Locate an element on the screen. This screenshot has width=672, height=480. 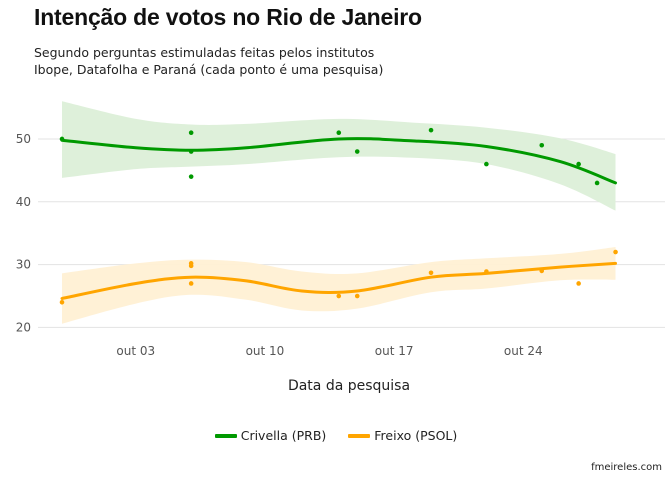
legend-item-freixo: Freixo (PSOL) is located at coordinates (402, 435).